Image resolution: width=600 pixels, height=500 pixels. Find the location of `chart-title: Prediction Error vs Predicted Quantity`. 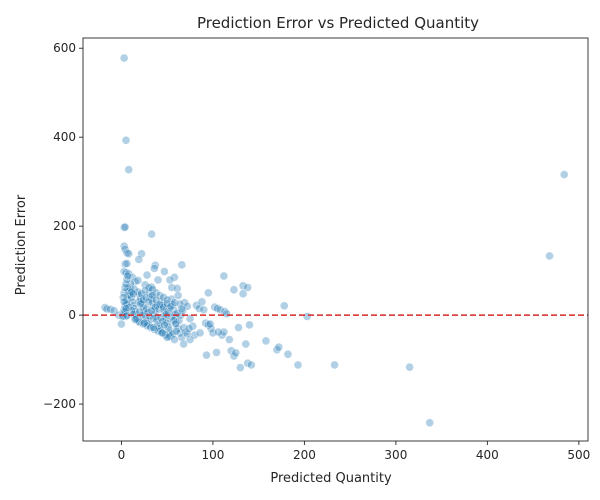

chart-title: Prediction Error vs Predicted Quantity is located at coordinates (338, 23).